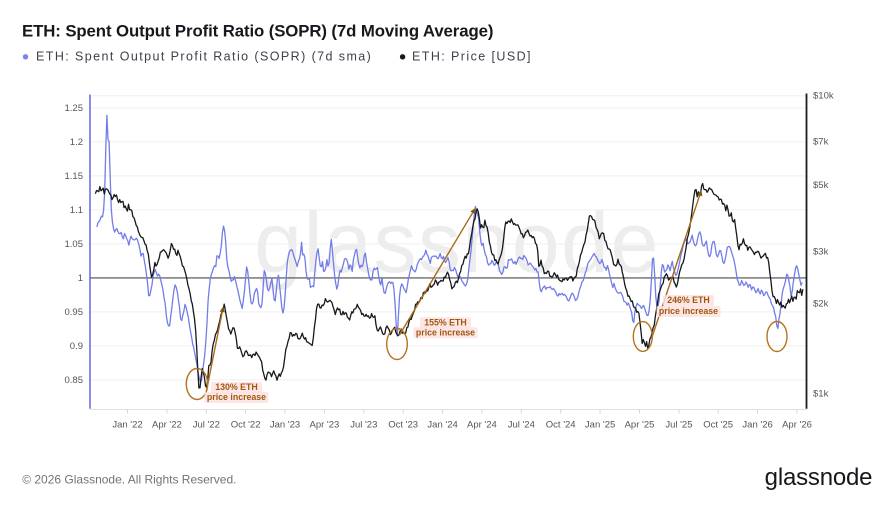 This screenshot has height=509, width=896. Describe the element at coordinates (80, 278) in the screenshot. I see `svg-text: 1` at that location.